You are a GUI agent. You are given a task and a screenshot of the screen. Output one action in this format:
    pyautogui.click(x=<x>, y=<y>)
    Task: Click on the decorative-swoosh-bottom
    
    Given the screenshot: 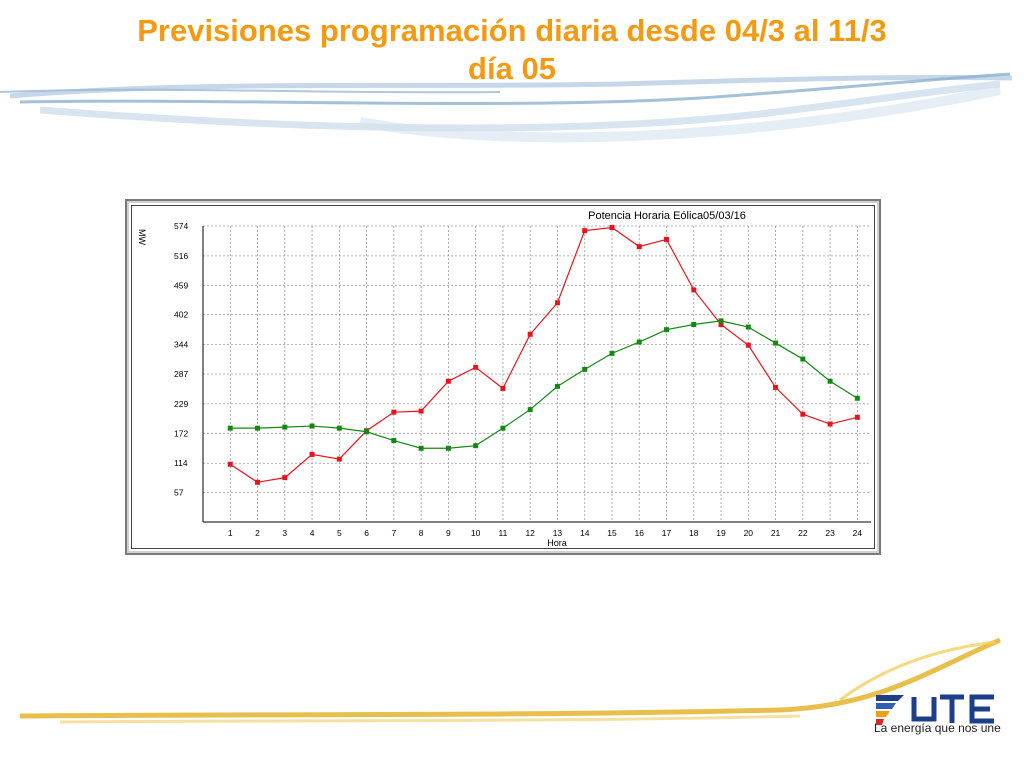 What is the action you would take?
    pyautogui.click(x=510, y=680)
    